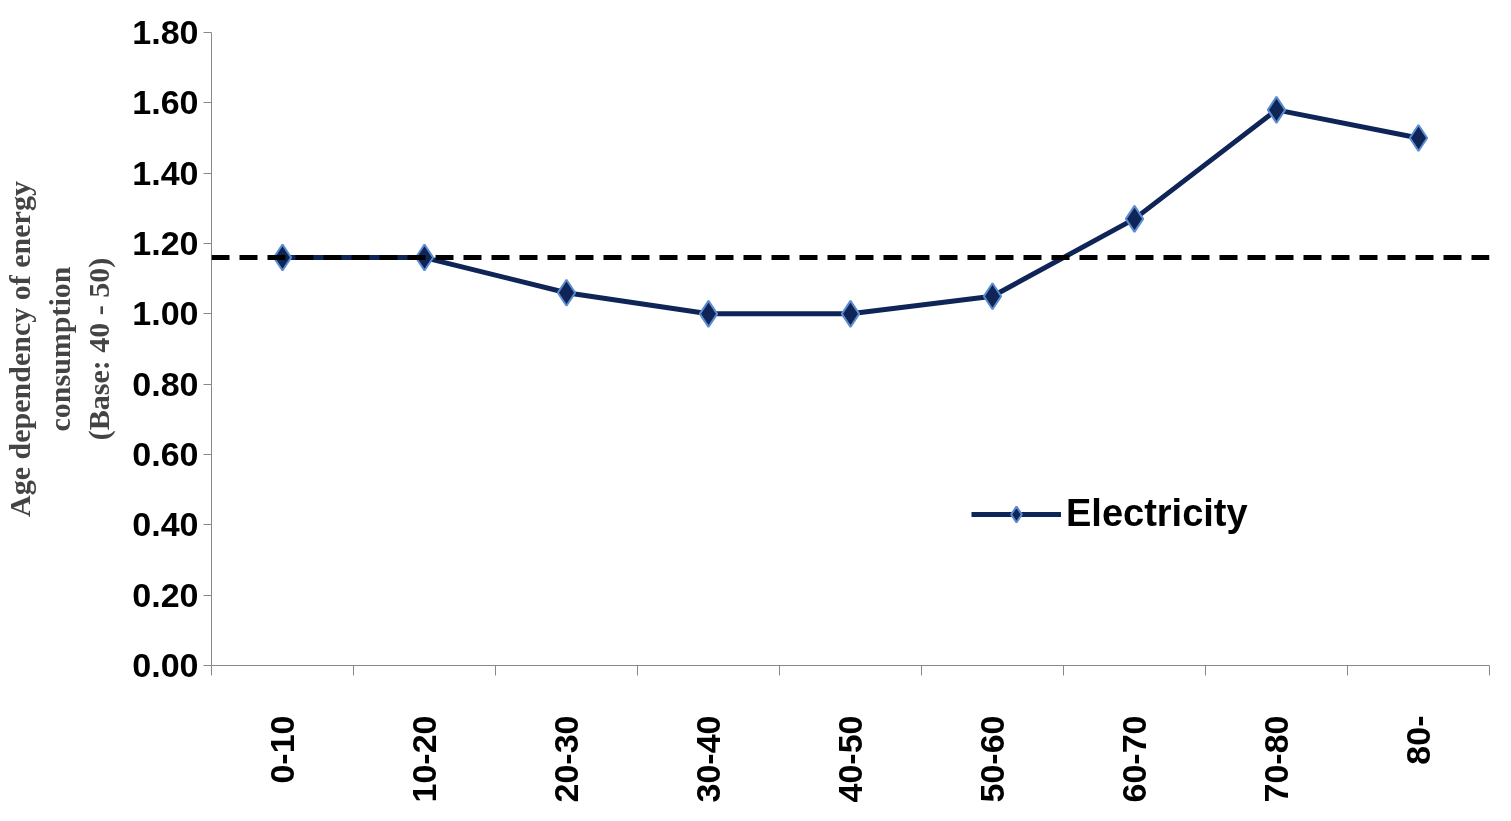 This screenshot has width=1511, height=821. Describe the element at coordinates (850, 759) in the screenshot. I see `x-tick-label: 40-50` at that location.